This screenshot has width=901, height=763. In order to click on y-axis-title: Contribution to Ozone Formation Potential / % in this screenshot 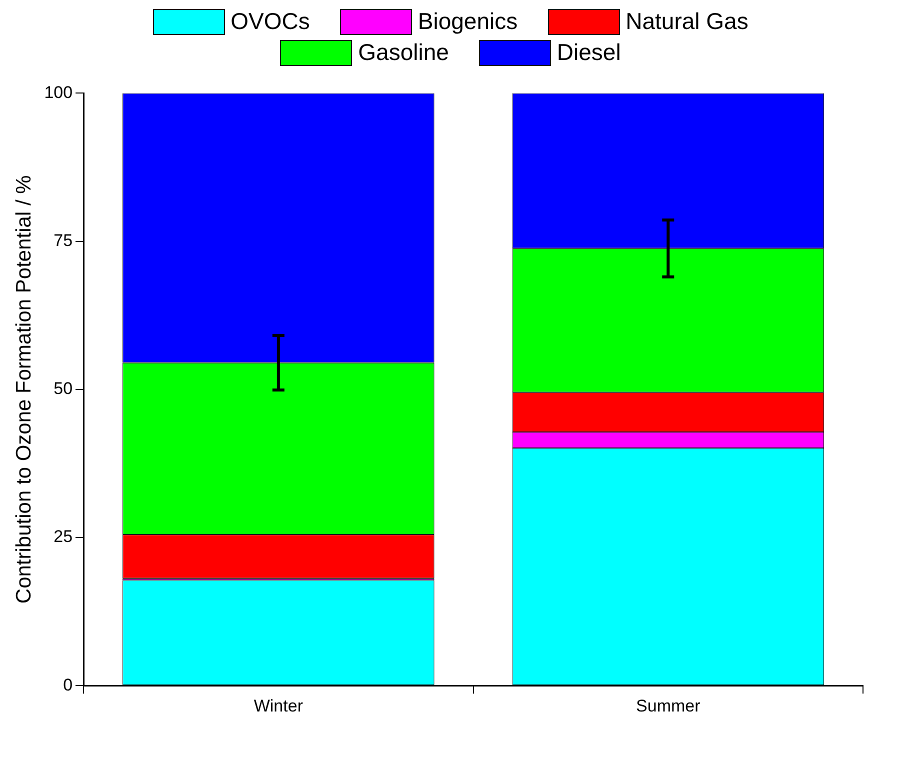, I will do `click(24, 389)`.